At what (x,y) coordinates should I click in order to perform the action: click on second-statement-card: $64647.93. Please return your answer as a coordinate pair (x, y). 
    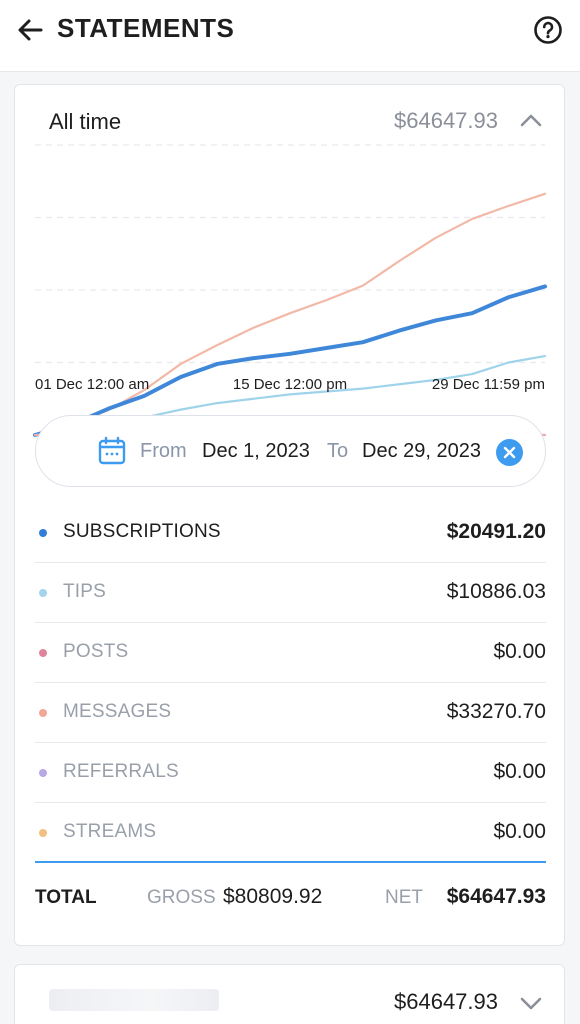
    Looking at the image, I should click on (289, 994).